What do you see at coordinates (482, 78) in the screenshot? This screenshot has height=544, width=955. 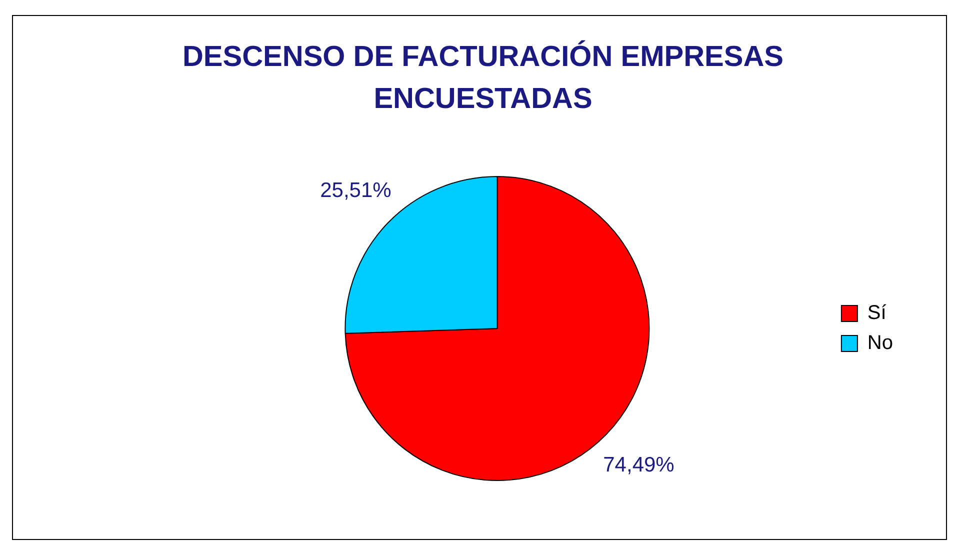 I see `chart-title: DESCENSO DE FACTURACIÓN EMPRESAS ENCUESTADAS` at bounding box center [482, 78].